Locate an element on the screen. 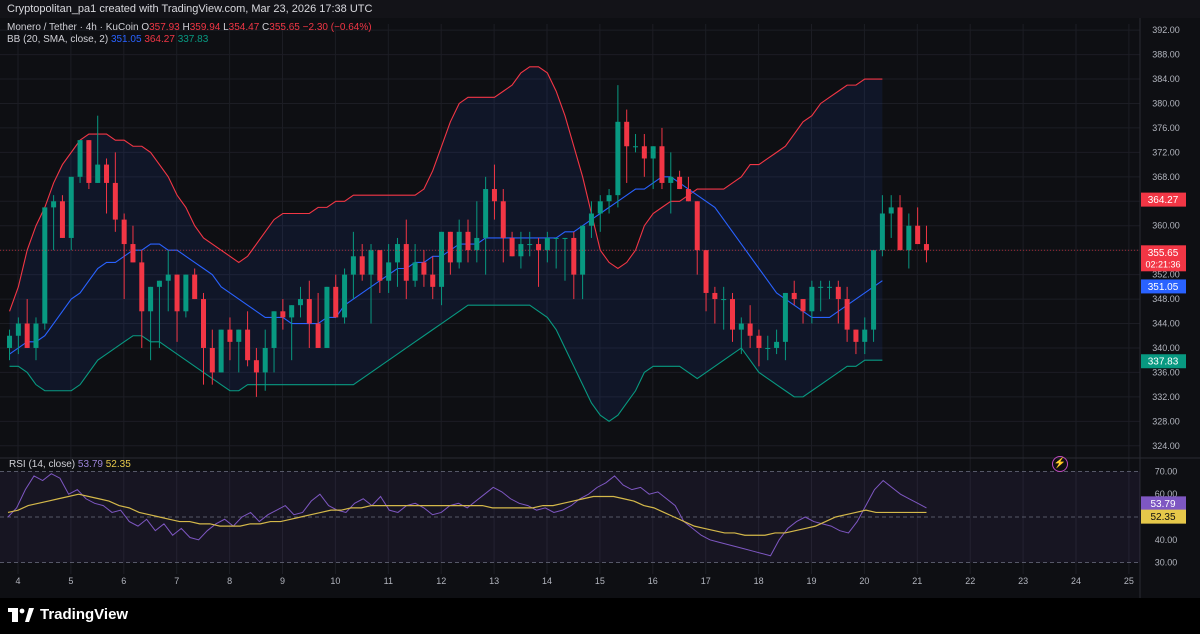  lightning-icon: ⚡ is located at coordinates (1060, 464).